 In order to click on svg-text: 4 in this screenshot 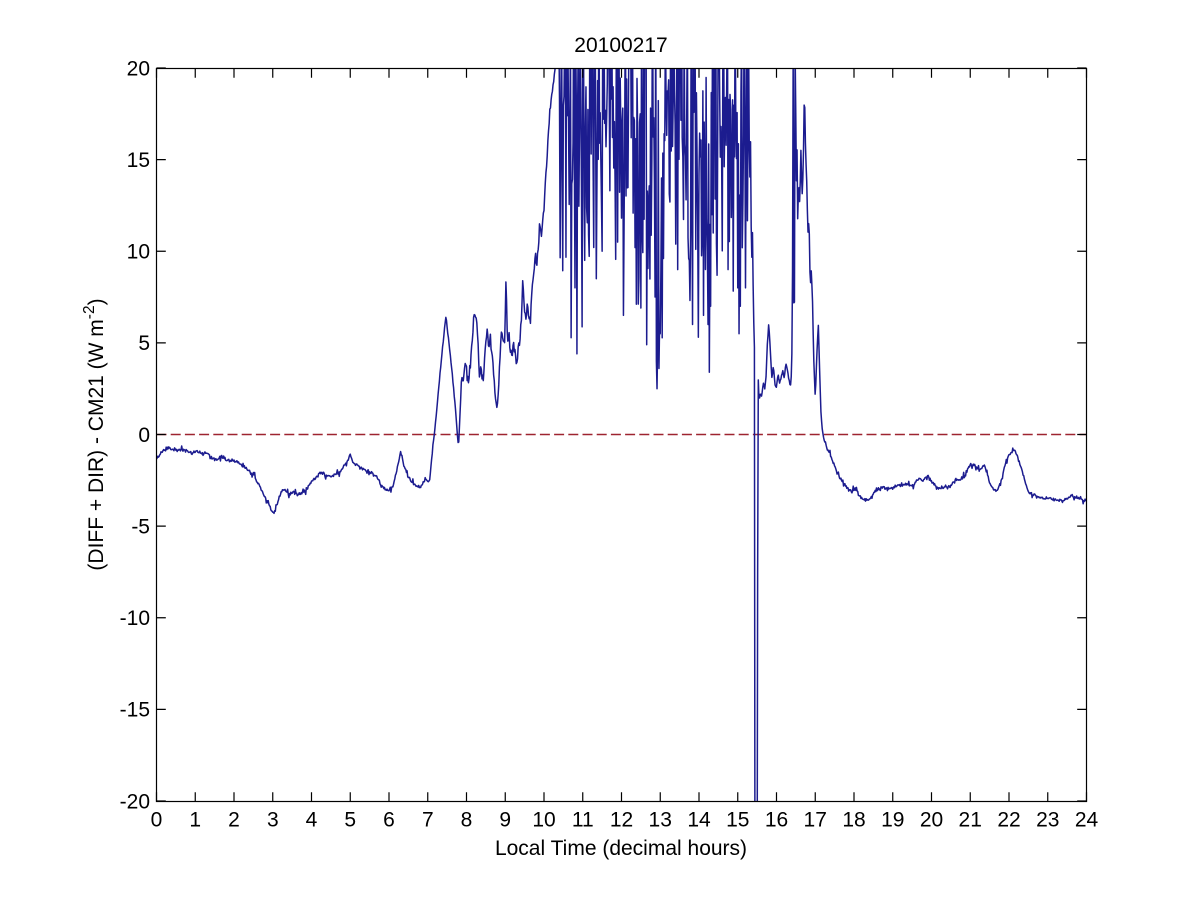, I will do `click(312, 820)`.